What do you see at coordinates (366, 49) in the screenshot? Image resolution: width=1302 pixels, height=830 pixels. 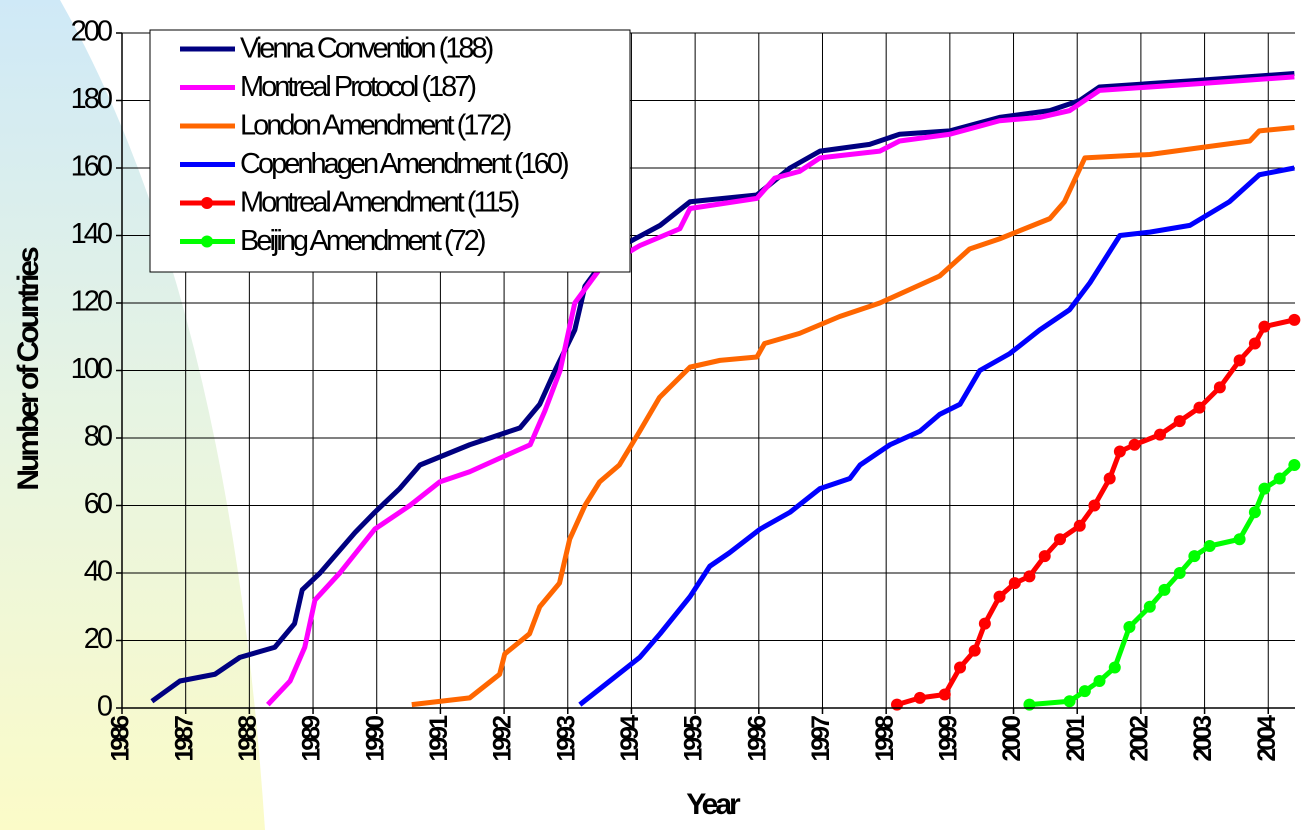 I see `legend-label: Vienna Convention (188)` at bounding box center [366, 49].